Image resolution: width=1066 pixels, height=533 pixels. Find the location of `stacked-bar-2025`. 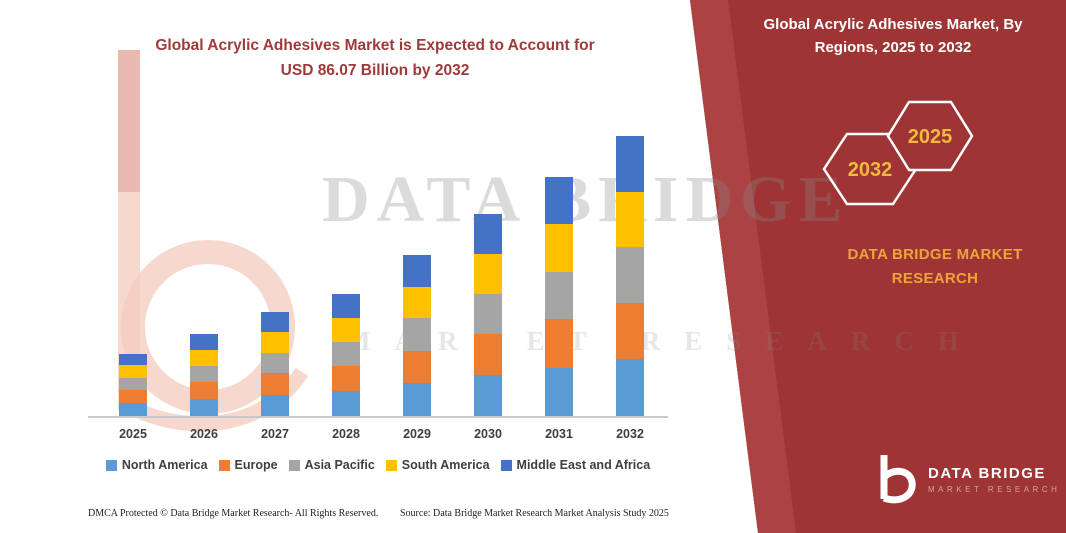

stacked-bar-2025 is located at coordinates (133, 384).